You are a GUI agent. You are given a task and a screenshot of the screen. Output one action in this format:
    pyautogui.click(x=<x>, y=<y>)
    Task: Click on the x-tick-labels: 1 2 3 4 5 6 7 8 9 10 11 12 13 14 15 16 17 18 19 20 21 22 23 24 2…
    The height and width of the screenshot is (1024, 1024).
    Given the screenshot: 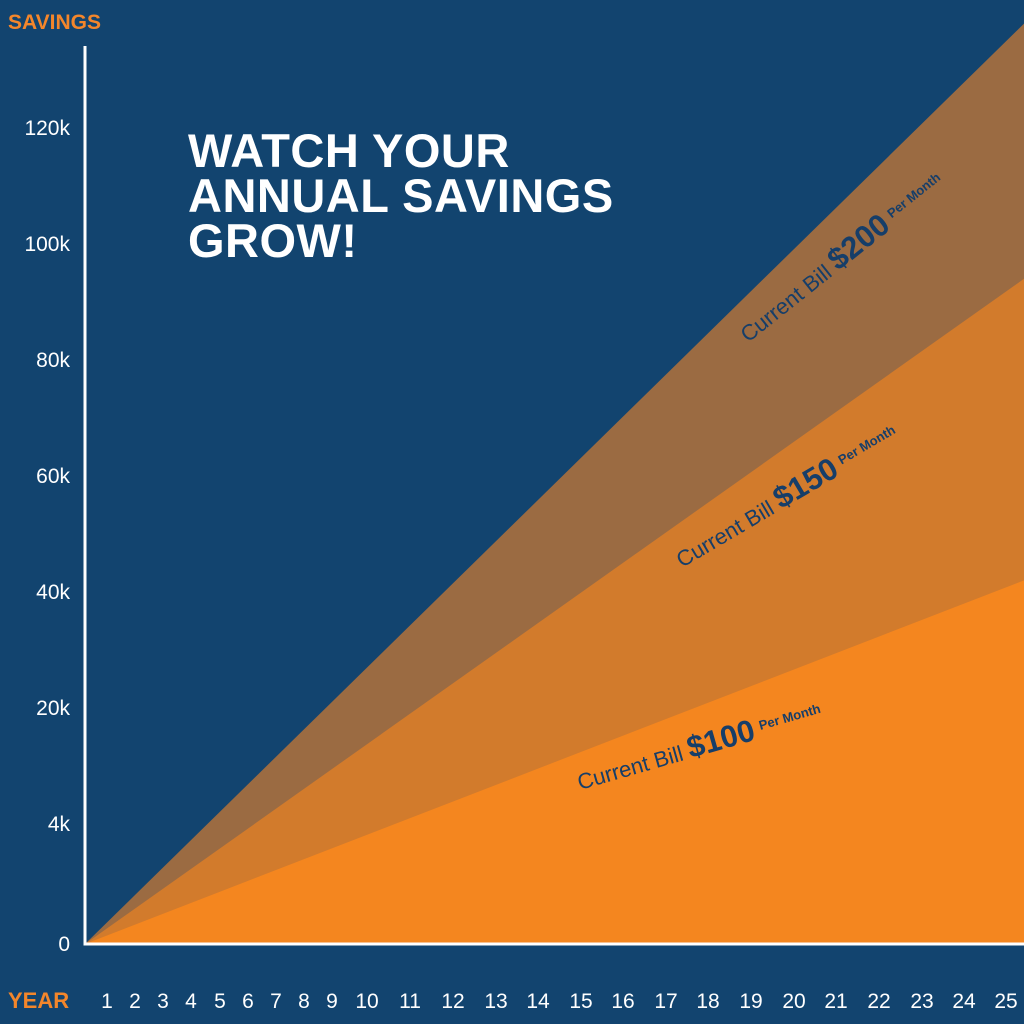 What is the action you would take?
    pyautogui.click(x=559, y=1001)
    